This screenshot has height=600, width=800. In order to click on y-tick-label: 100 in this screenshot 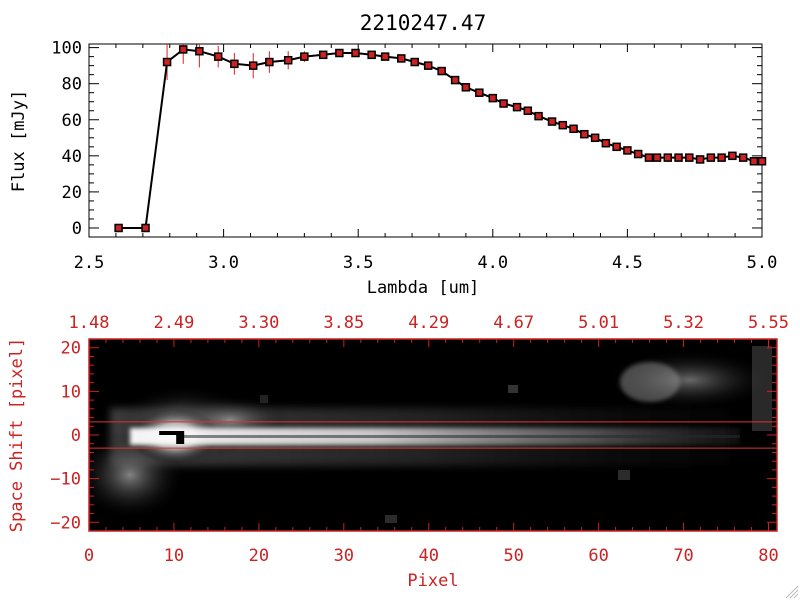, I will do `click(66, 49)`.